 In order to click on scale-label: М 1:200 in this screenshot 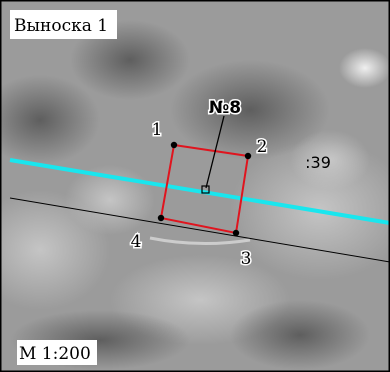, I will do `click(55, 354)`.